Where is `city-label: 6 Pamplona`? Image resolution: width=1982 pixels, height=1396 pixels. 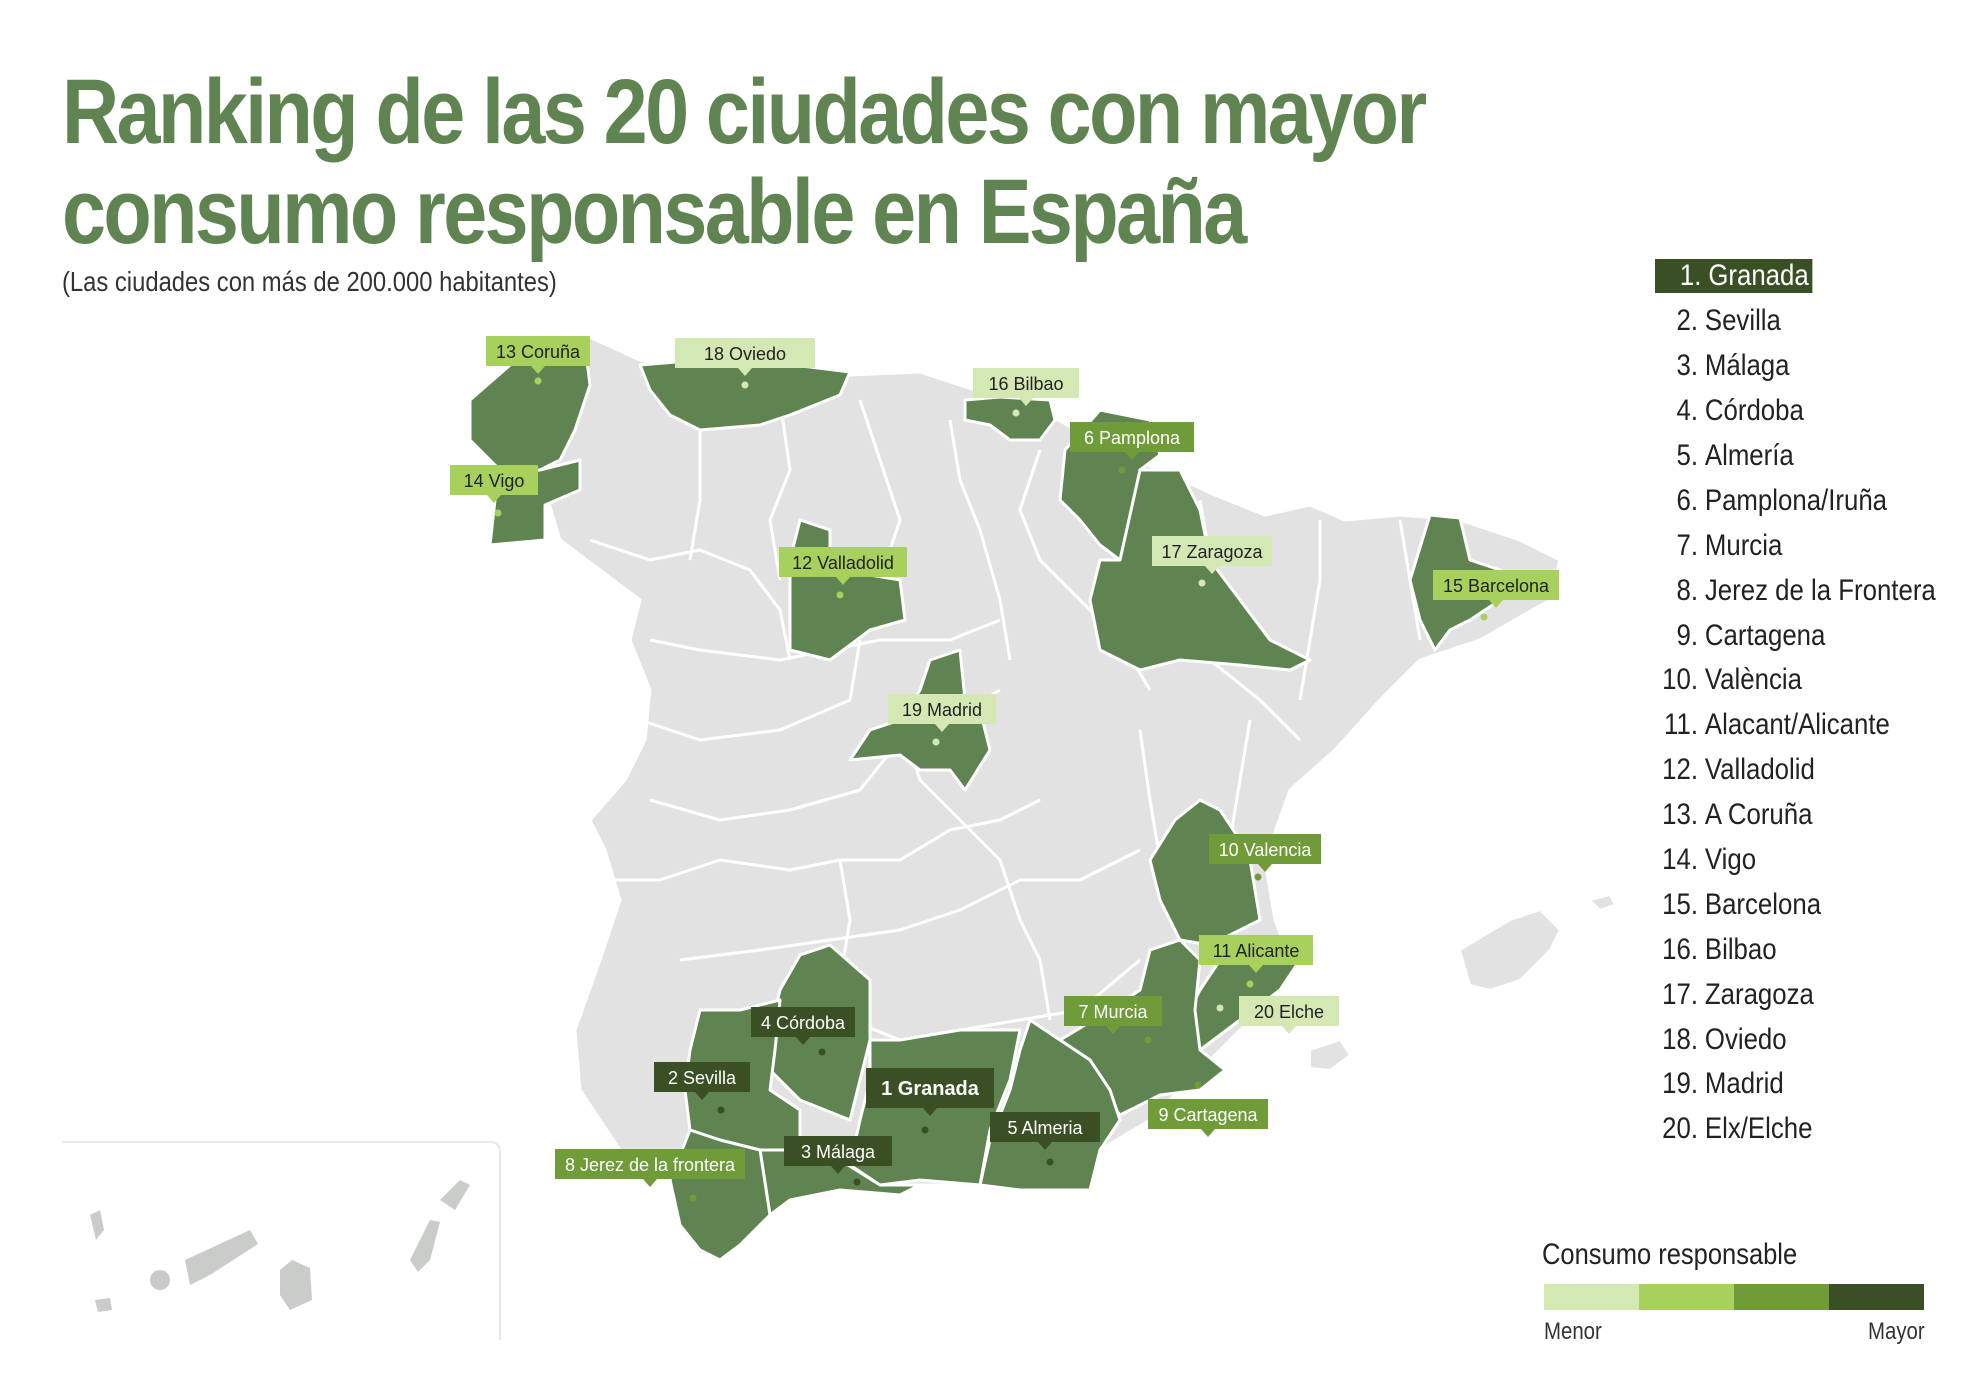 city-label: 6 Pamplona is located at coordinates (1132, 448).